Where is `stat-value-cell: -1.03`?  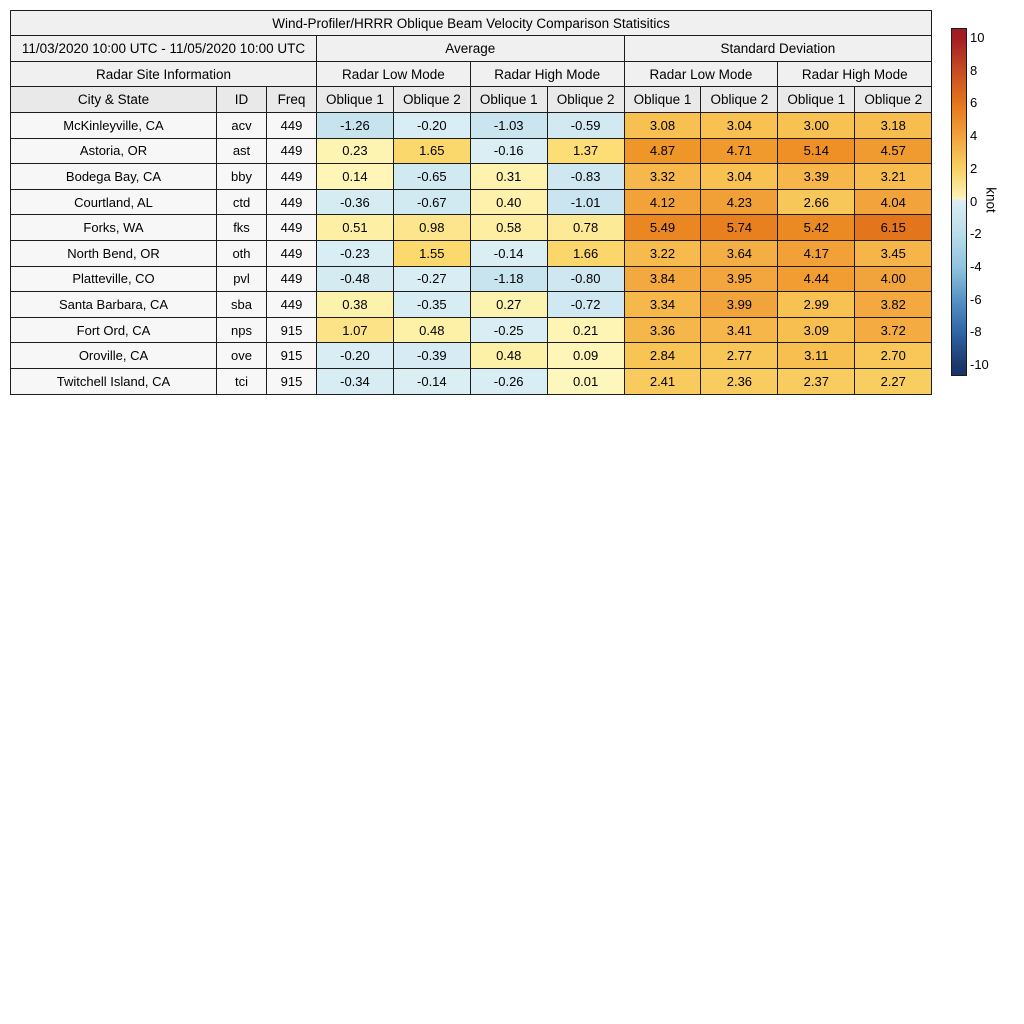
stat-value-cell: -1.03 is located at coordinates (508, 125).